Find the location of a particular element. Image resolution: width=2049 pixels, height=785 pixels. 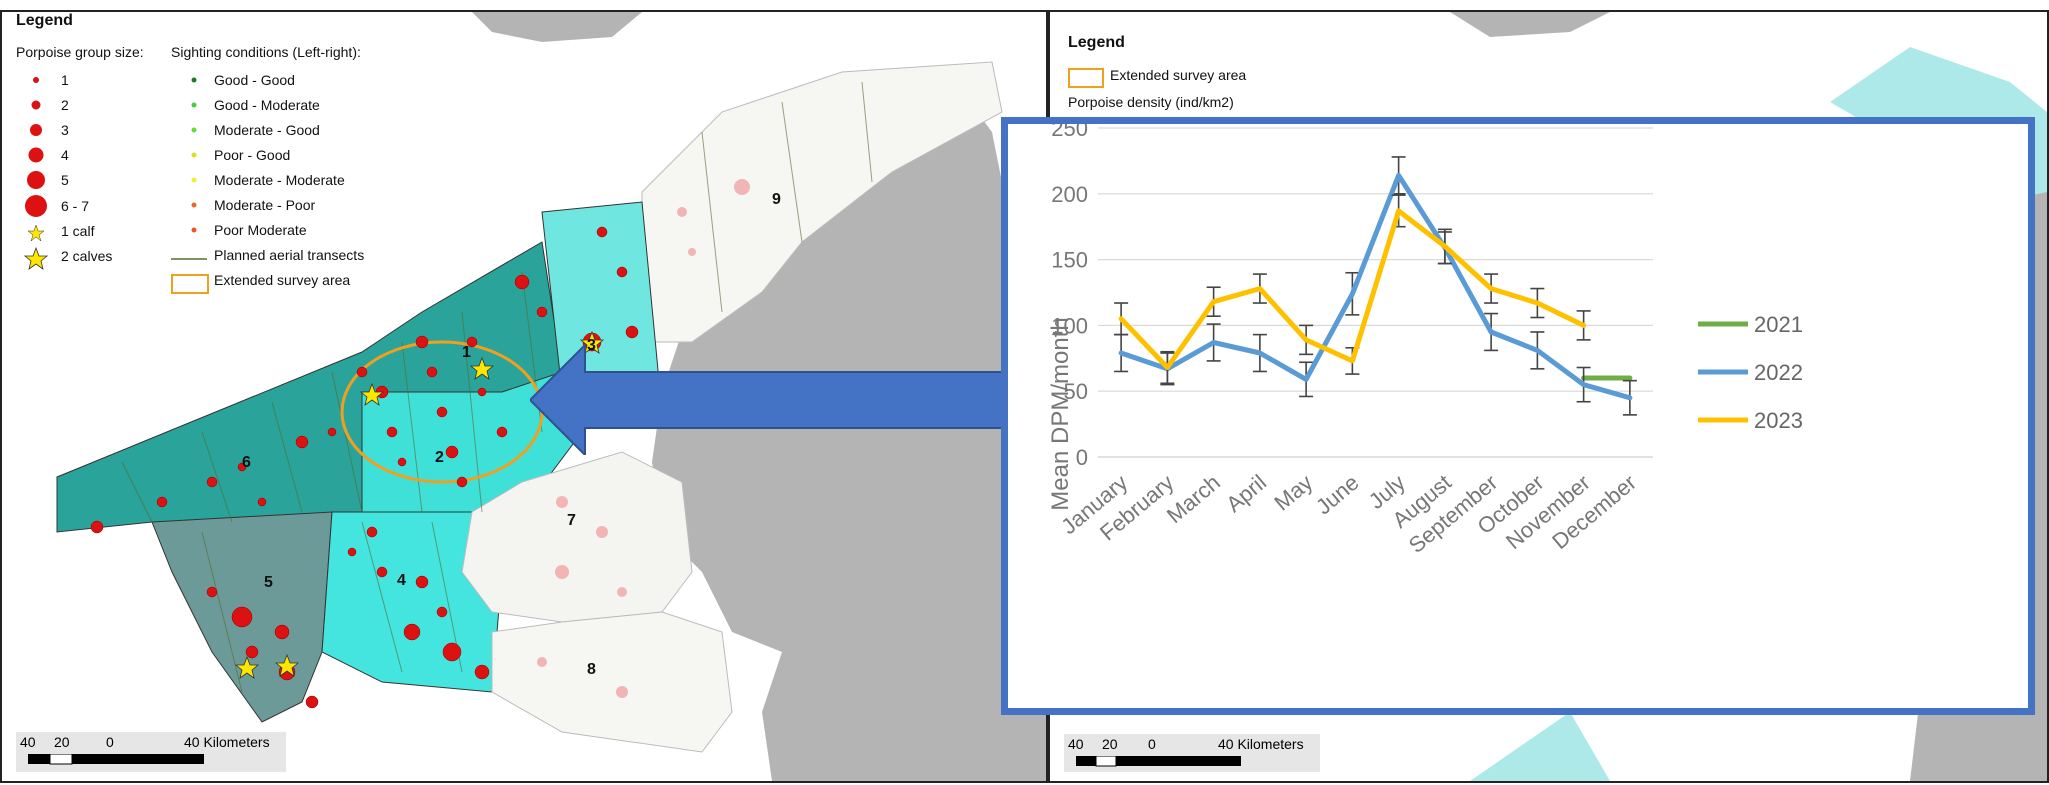

scale-graphic is located at coordinates (116, 759).